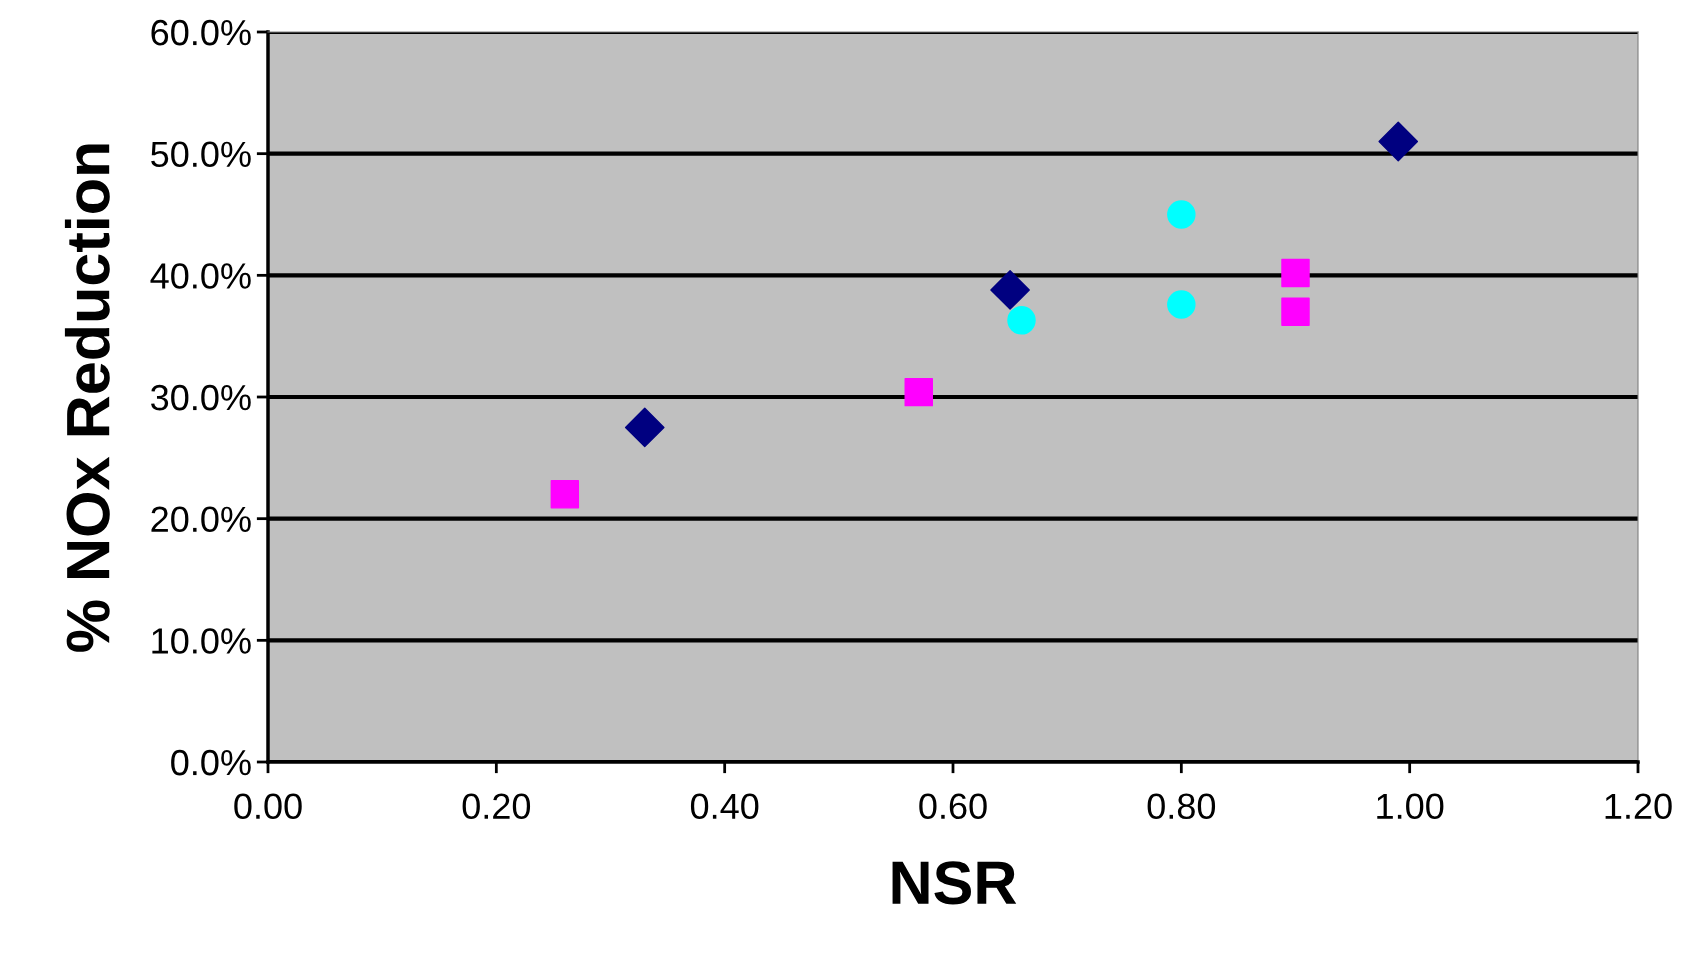 The width and height of the screenshot is (1688, 968). What do you see at coordinates (200, 276) in the screenshot?
I see `y-tick-label: 40.0%` at bounding box center [200, 276].